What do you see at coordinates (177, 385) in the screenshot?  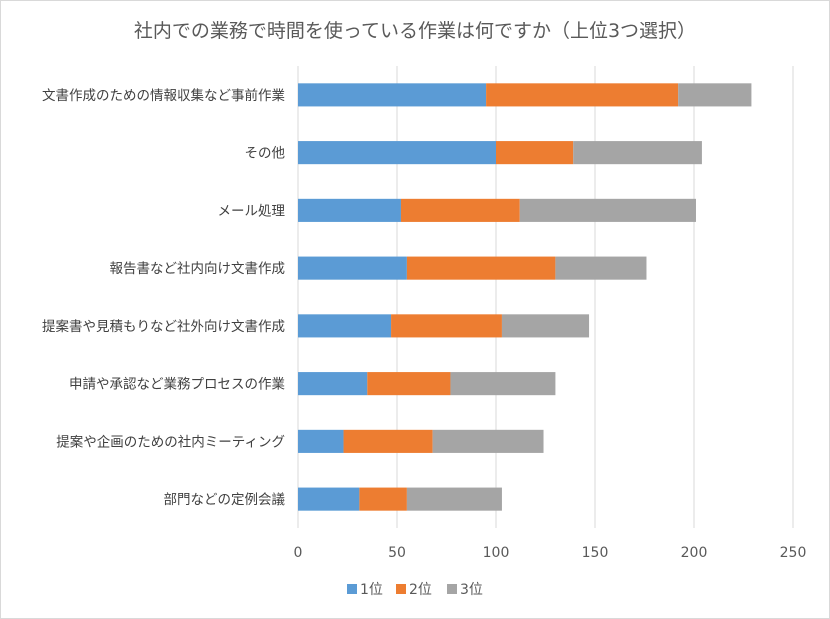 I see `category-label: 申請や承認など業務プロセスの作業` at bounding box center [177, 385].